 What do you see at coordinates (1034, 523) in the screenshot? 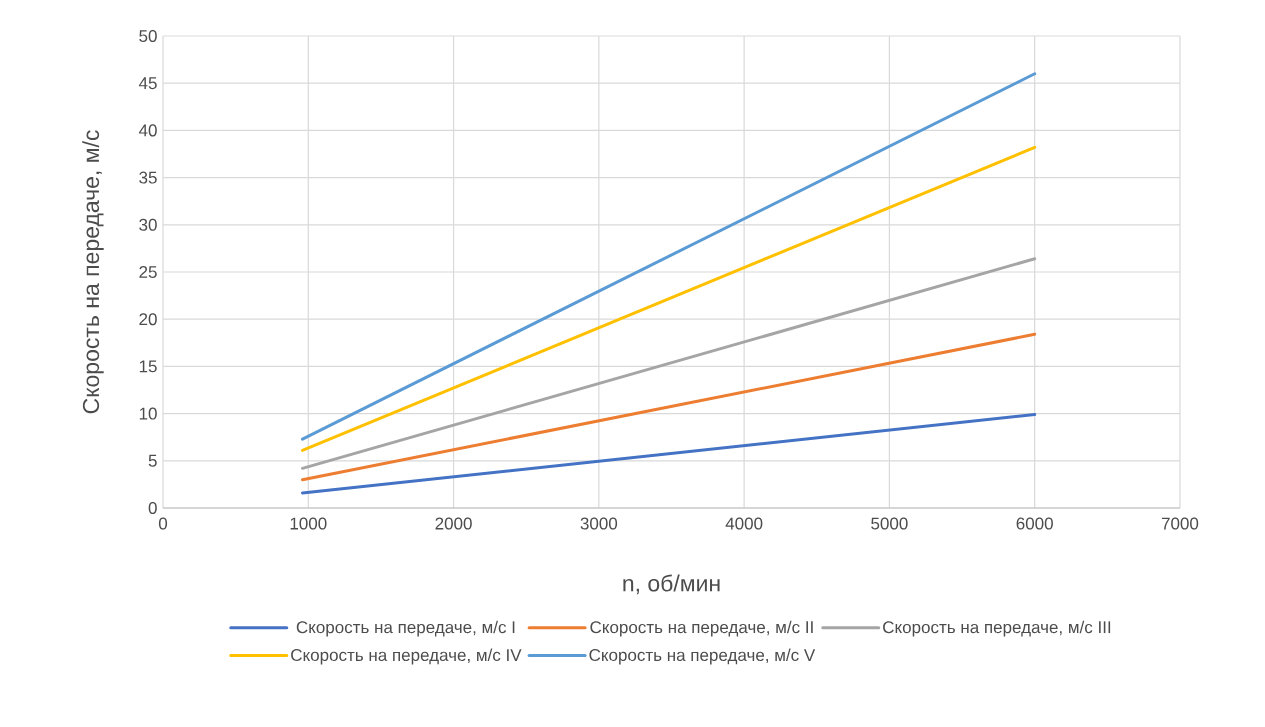
I see `x-tick-label: 6000` at bounding box center [1034, 523].